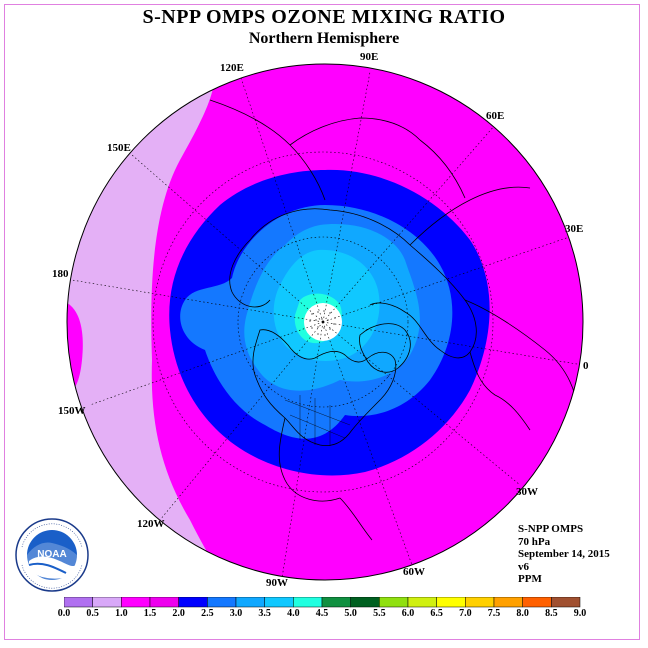  Describe the element at coordinates (414, 572) in the screenshot. I see `lon-label-60w: 60W` at that location.